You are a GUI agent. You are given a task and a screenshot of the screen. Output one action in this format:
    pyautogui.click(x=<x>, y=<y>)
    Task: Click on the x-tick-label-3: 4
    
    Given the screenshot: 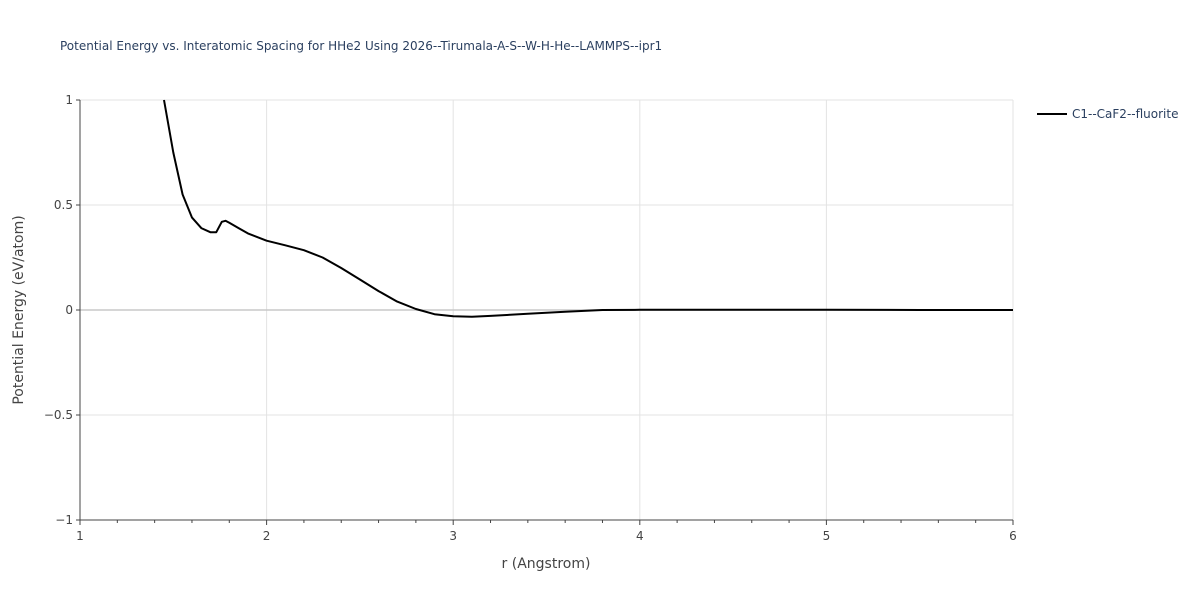 What is the action you would take?
    pyautogui.click(x=640, y=536)
    